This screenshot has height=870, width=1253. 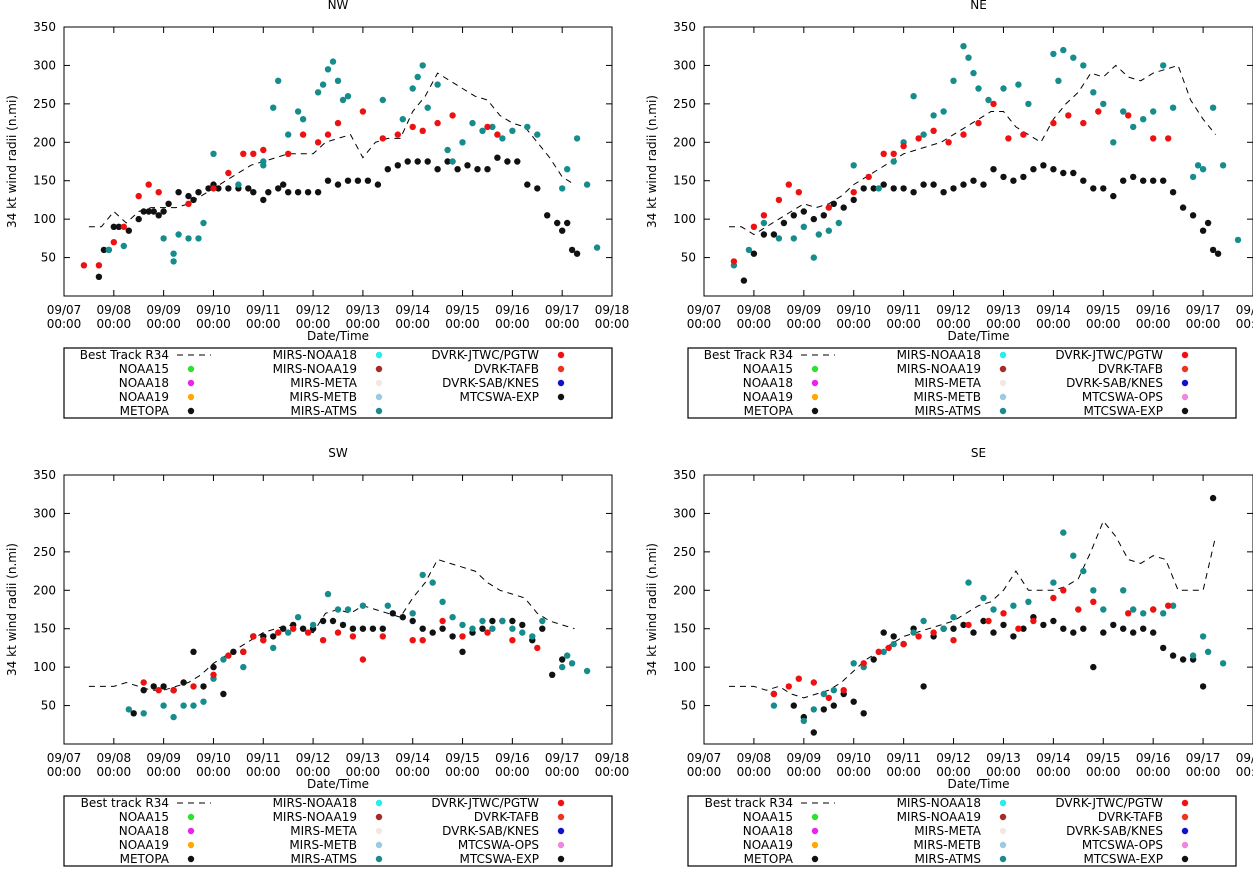 What do you see at coordinates (213, 310) in the screenshot?
I see `x-tick-label-date: 09/10` at bounding box center [213, 310].